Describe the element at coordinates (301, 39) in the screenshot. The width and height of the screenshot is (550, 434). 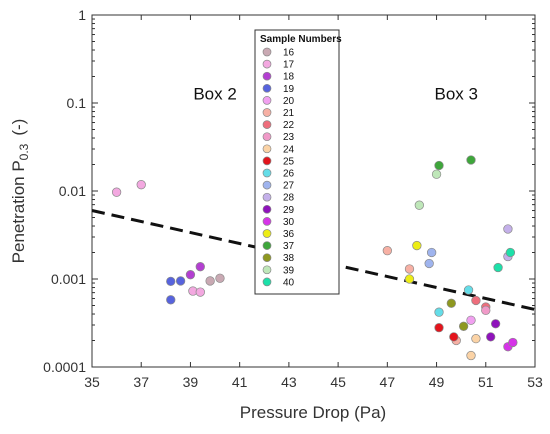
I see `legend-title: Sample Numbers` at that location.